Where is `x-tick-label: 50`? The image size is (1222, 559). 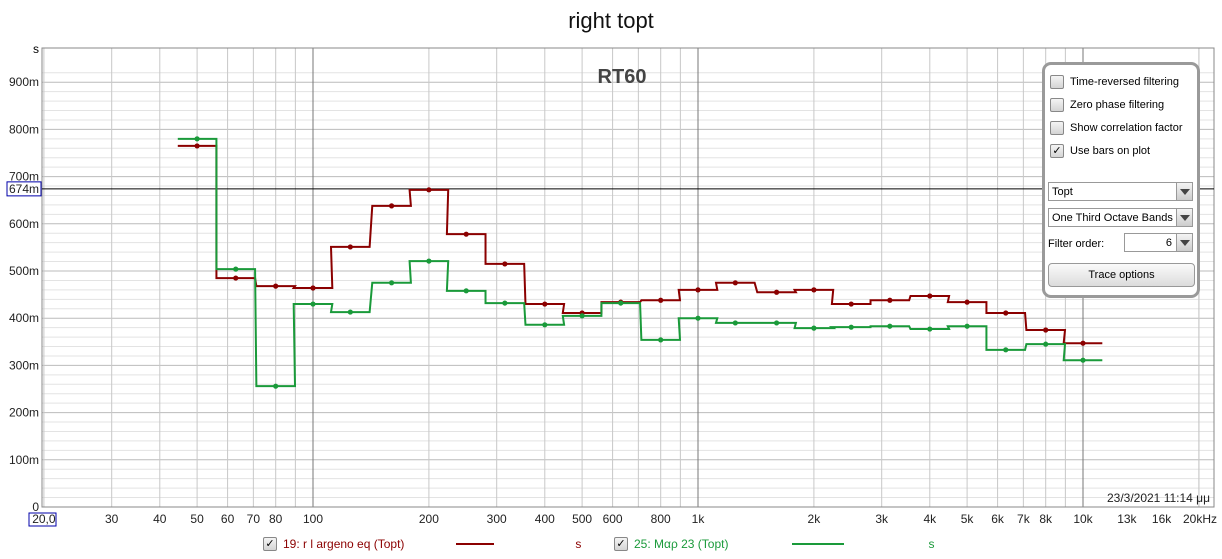
x-tick-label: 50 is located at coordinates (197, 519).